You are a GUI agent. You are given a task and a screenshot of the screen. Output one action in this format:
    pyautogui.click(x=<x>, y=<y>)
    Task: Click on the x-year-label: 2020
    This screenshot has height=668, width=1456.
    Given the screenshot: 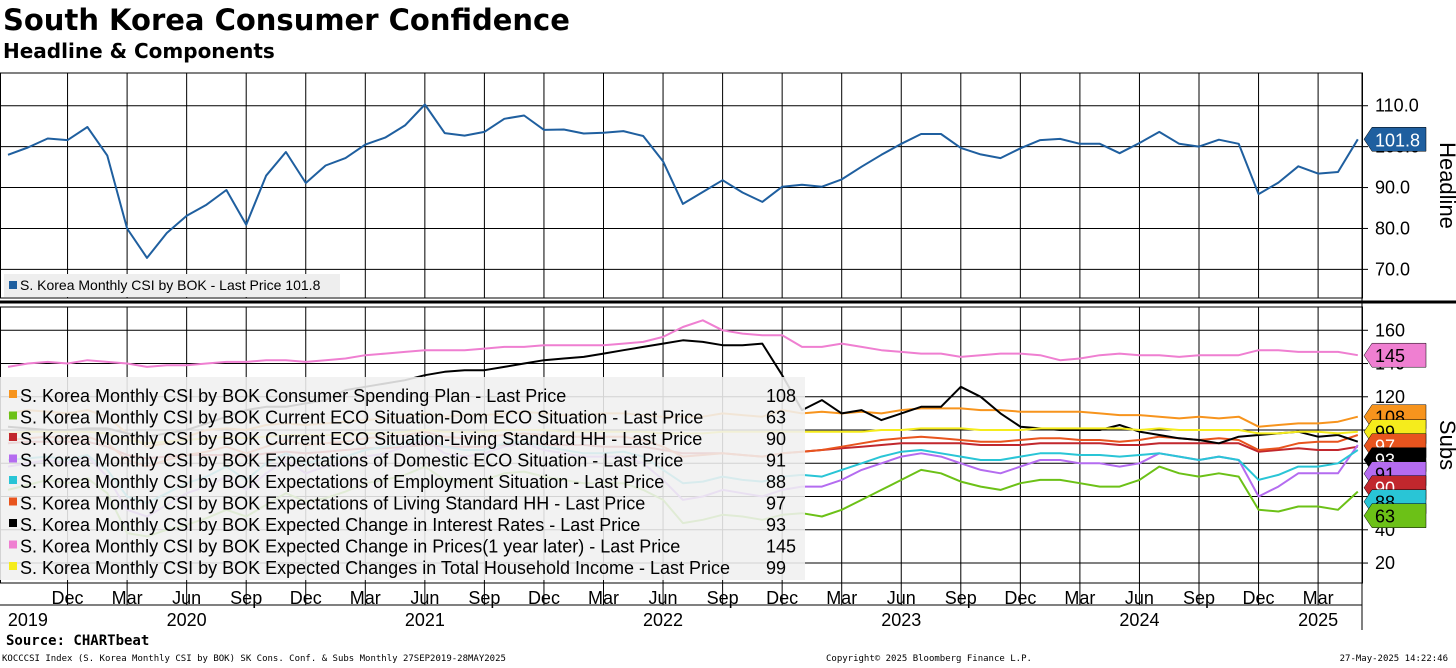 What is the action you would take?
    pyautogui.click(x=187, y=620)
    